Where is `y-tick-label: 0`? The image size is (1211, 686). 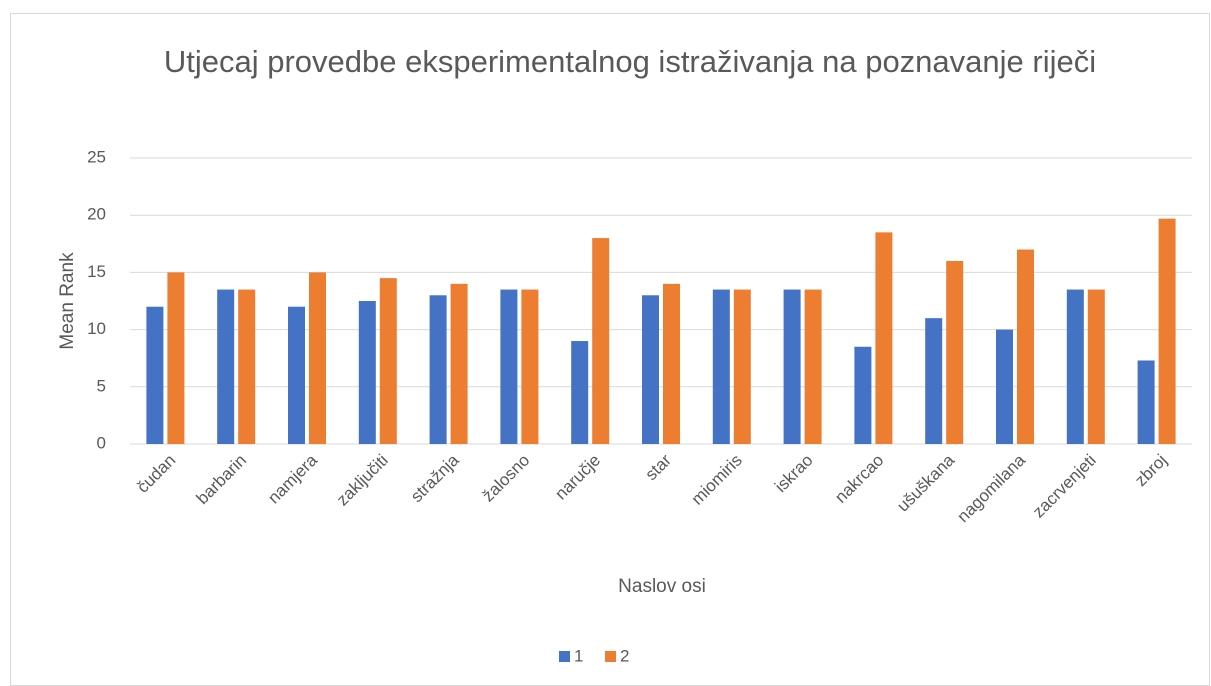 y-tick-label: 0 is located at coordinates (101, 442).